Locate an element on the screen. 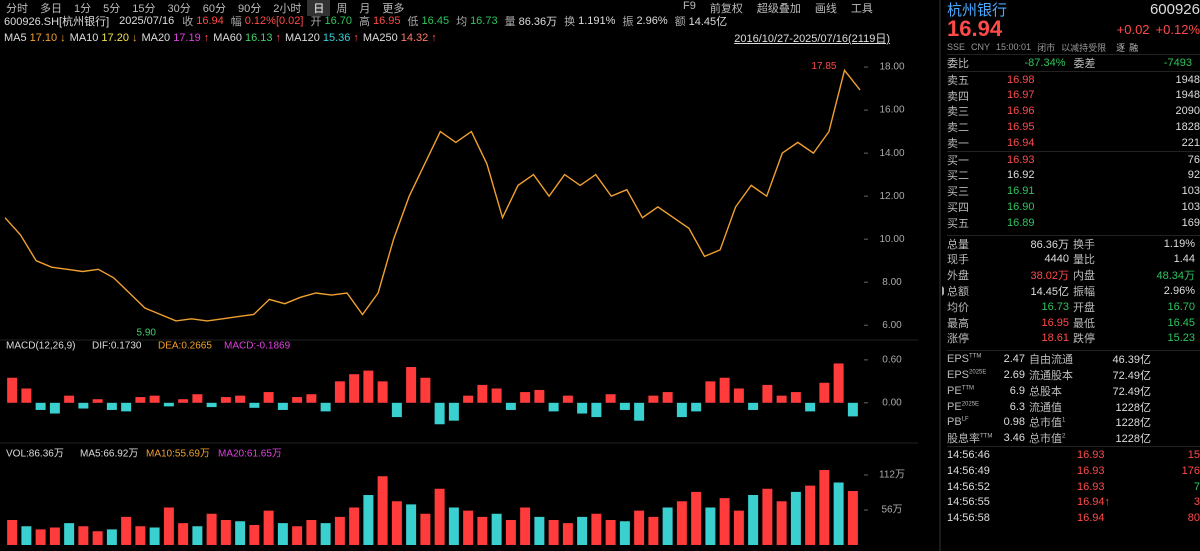 This screenshot has height=551, width=1200. order-volume: 221 is located at coordinates (1190, 142).